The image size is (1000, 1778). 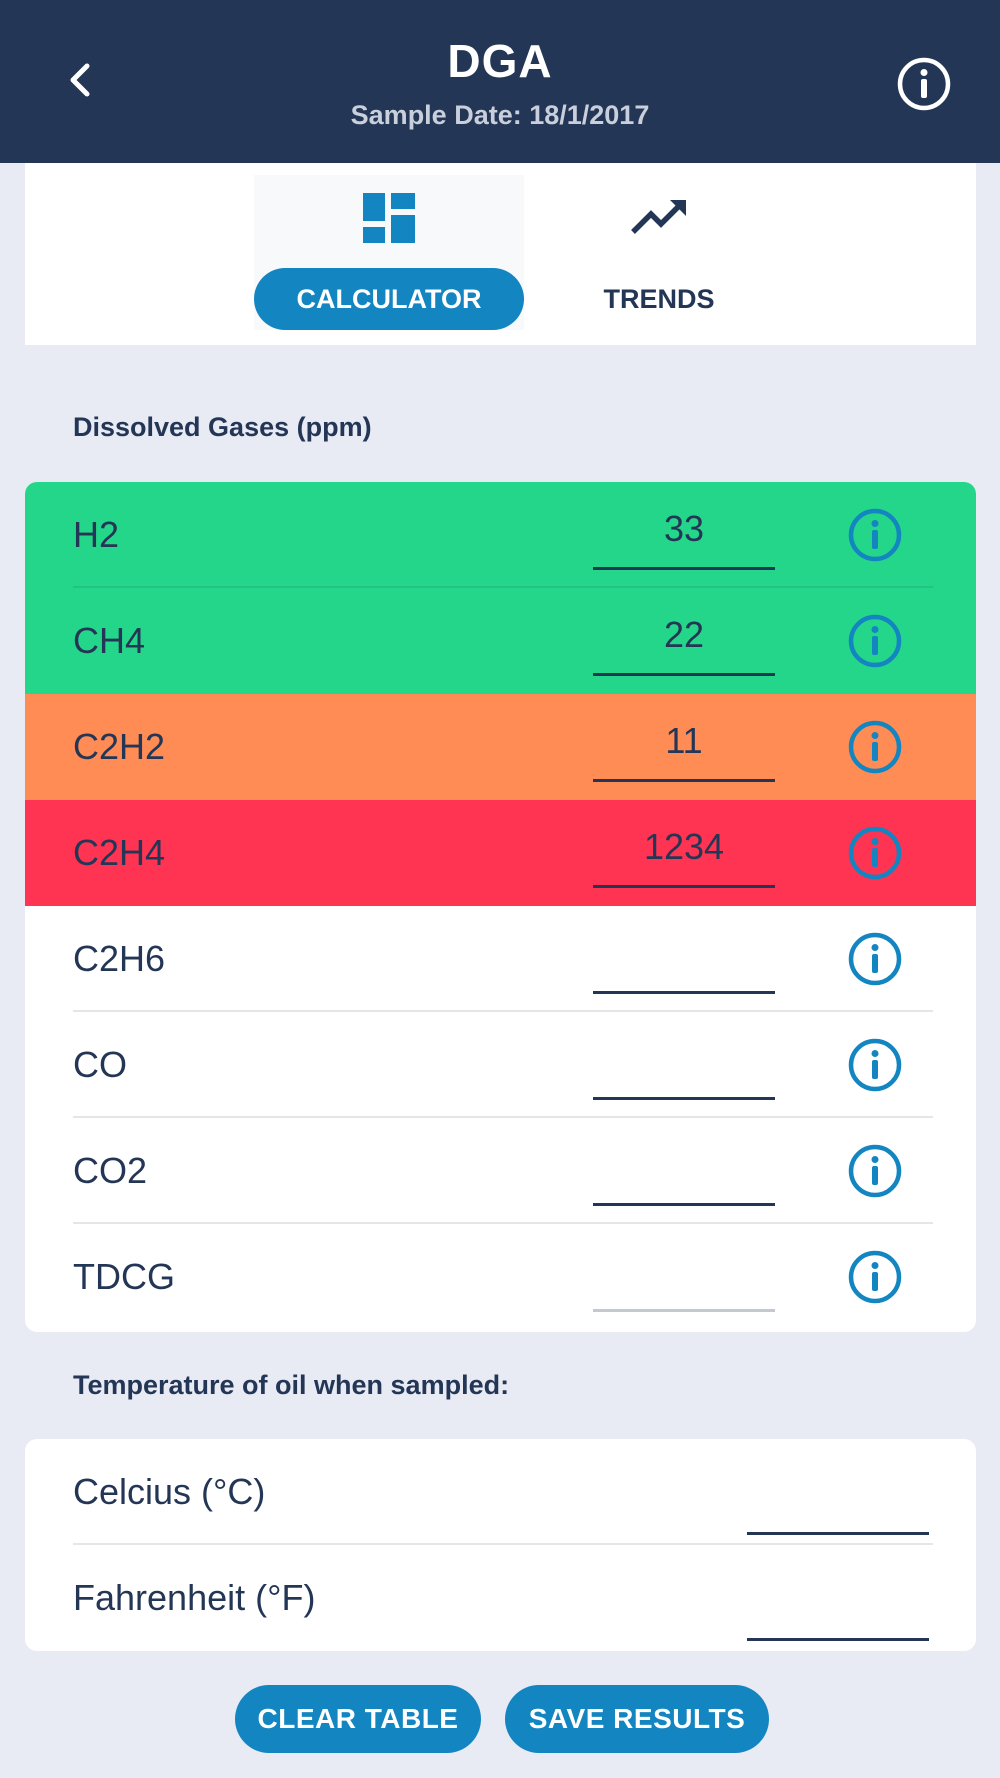 I want to click on gases-section-title: Dissolved Gases (ppm), so click(x=222, y=427).